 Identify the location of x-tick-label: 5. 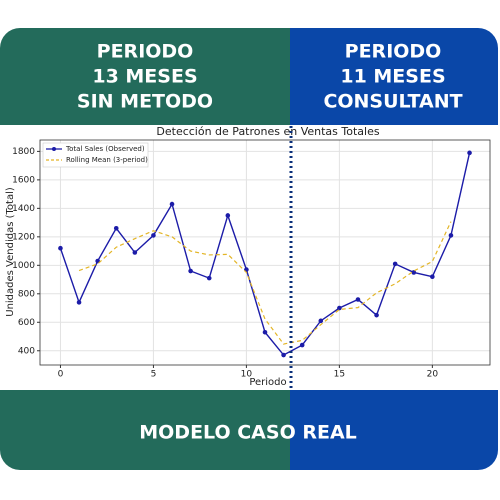
(154, 375).